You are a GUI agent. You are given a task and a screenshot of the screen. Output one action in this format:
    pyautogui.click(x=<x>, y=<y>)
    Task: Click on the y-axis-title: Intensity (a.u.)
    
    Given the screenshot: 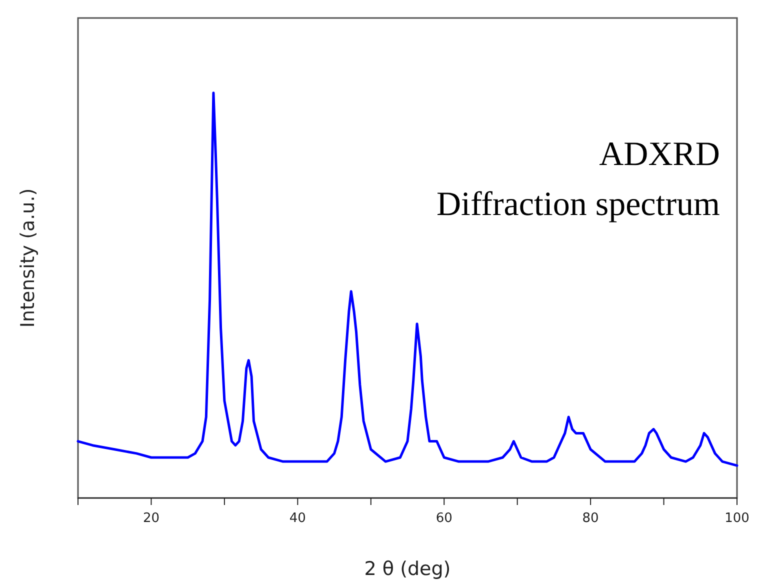 What is the action you would take?
    pyautogui.click(x=28, y=258)
    